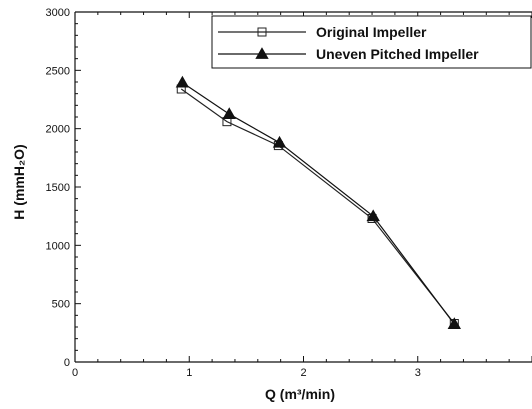 Image resolution: width=532 pixels, height=409 pixels. What do you see at coordinates (189, 373) in the screenshot?
I see `x-tick-label: 1` at bounding box center [189, 373].